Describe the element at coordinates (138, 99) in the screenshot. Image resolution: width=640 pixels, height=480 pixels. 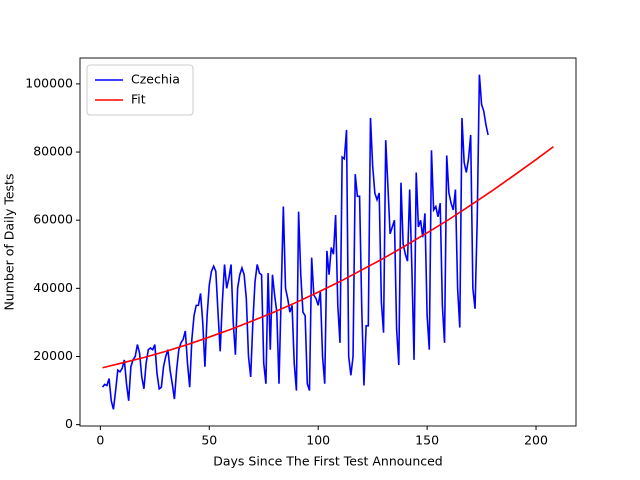
I see `legend-label: Fit` at that location.